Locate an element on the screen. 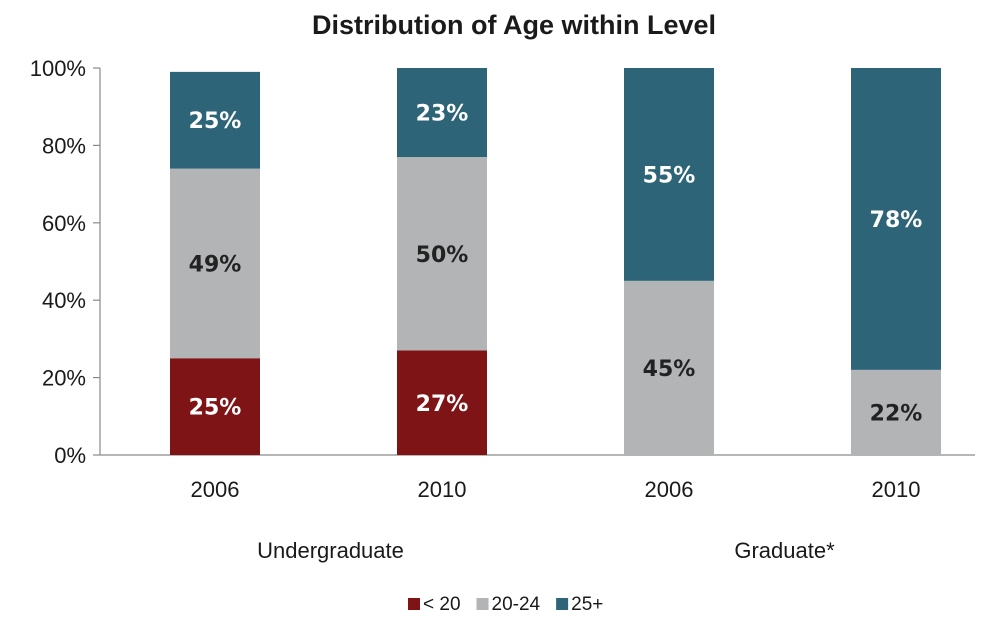 The height and width of the screenshot is (627, 990). data-label: 27% is located at coordinates (442, 404).